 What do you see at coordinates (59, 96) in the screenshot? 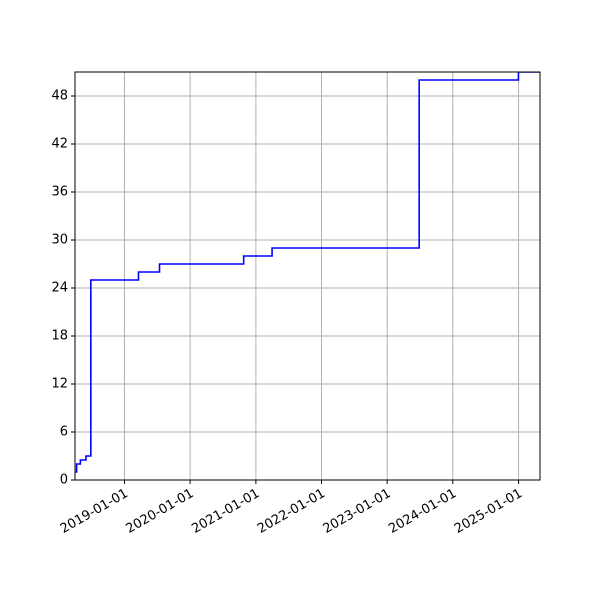
I see `y-tick-label: 48` at bounding box center [59, 96].